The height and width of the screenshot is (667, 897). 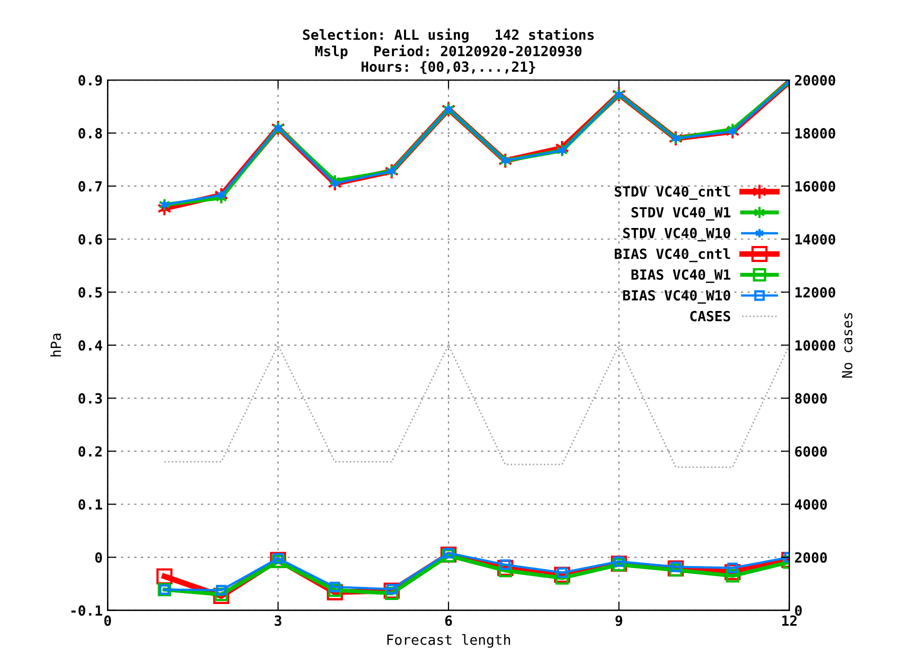 What do you see at coordinates (619, 621) in the screenshot?
I see `x-tick-label: 9` at bounding box center [619, 621].